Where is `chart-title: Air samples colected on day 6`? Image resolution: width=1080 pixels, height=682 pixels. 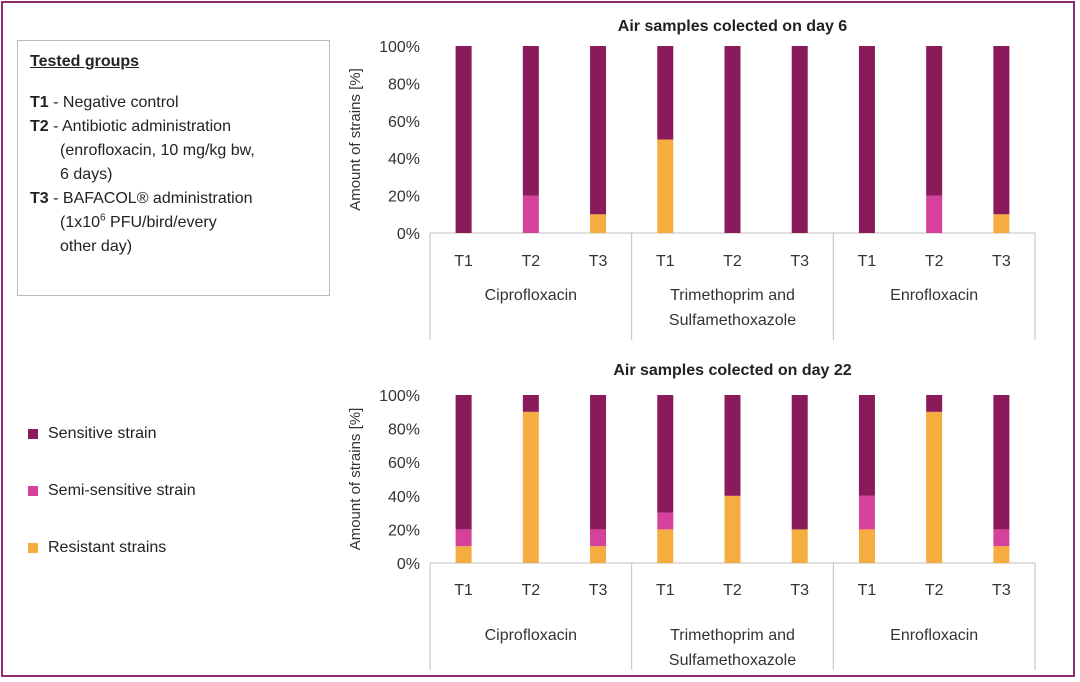 chart-title: Air samples colected on day 6 is located at coordinates (733, 26).